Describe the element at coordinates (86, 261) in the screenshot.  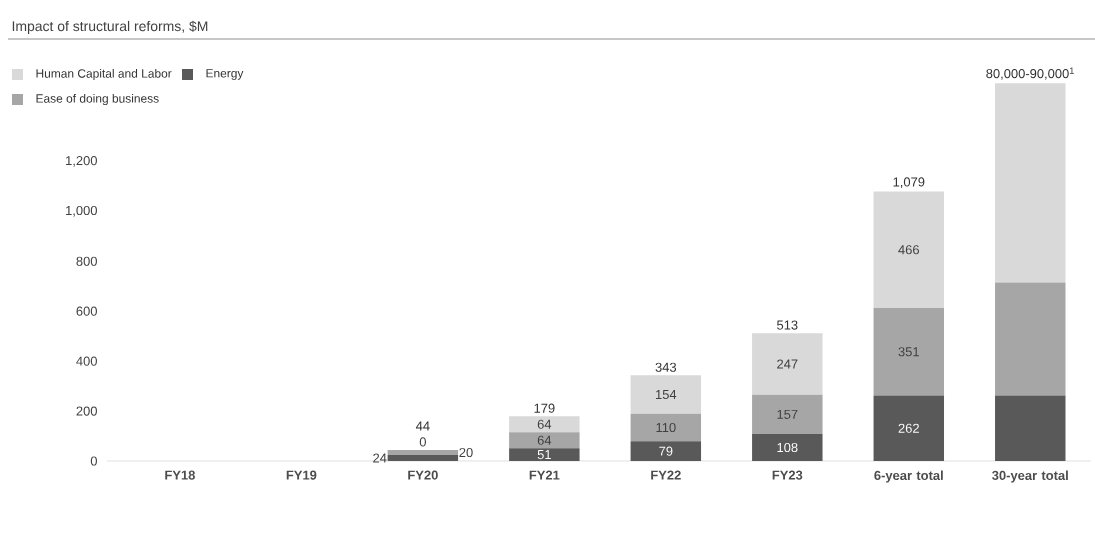
I see `y-tick-label: 800` at that location.